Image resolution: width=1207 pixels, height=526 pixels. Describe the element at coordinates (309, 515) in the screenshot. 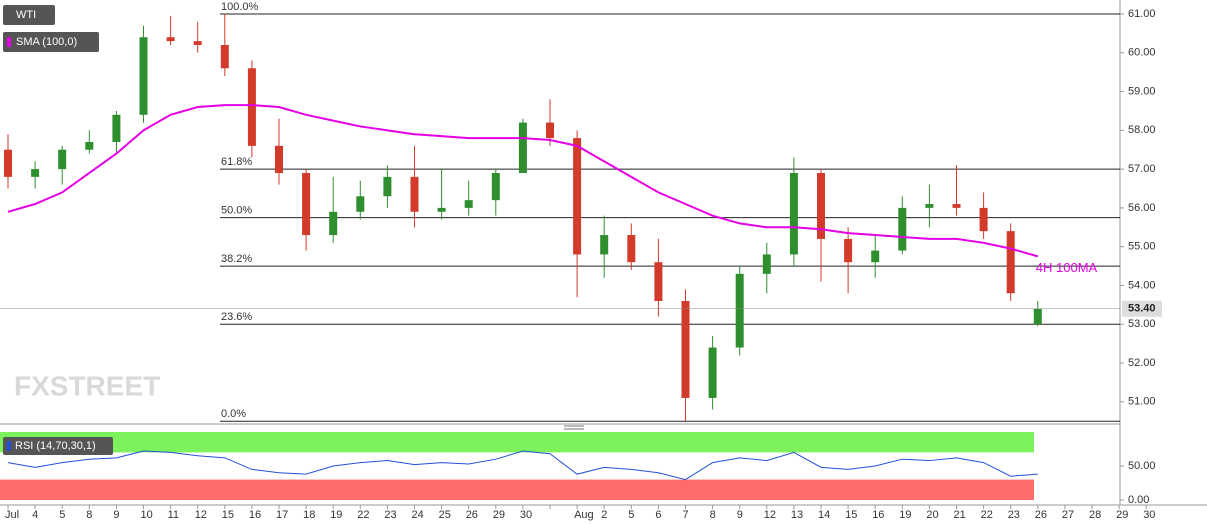

I see `x-tick-label: 18` at that location.